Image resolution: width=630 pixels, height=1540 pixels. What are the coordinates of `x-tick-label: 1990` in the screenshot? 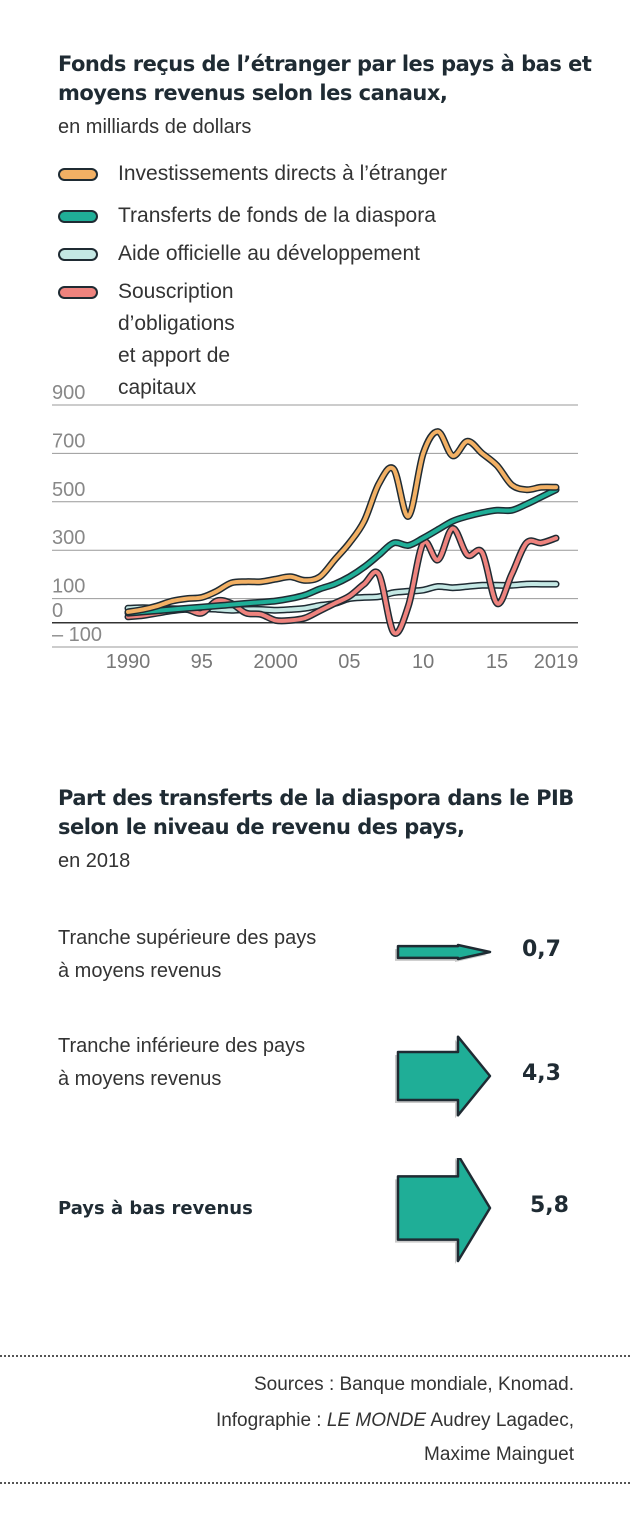 It's located at (128, 662).